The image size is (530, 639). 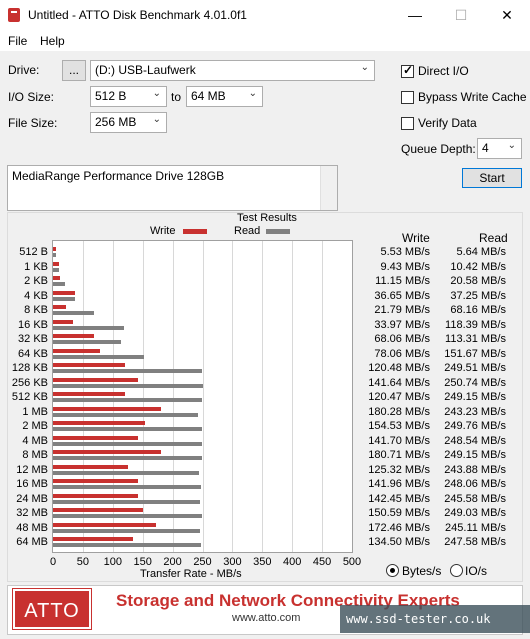 I want to click on minimize-button: —, so click(x=415, y=15).